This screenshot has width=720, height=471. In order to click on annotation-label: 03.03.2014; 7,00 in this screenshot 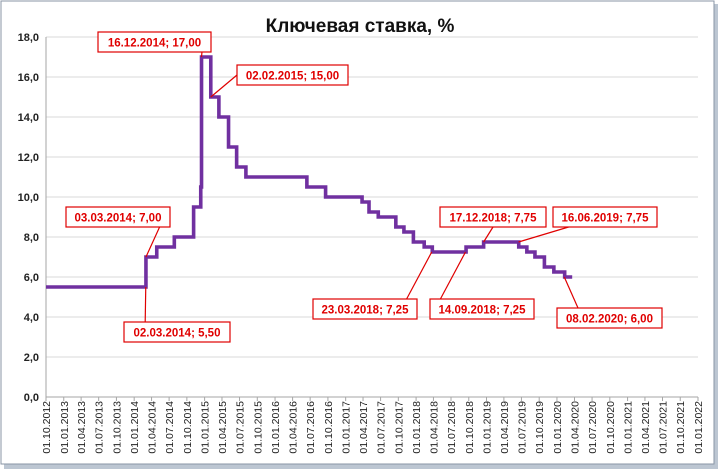, I will do `click(118, 219)`.